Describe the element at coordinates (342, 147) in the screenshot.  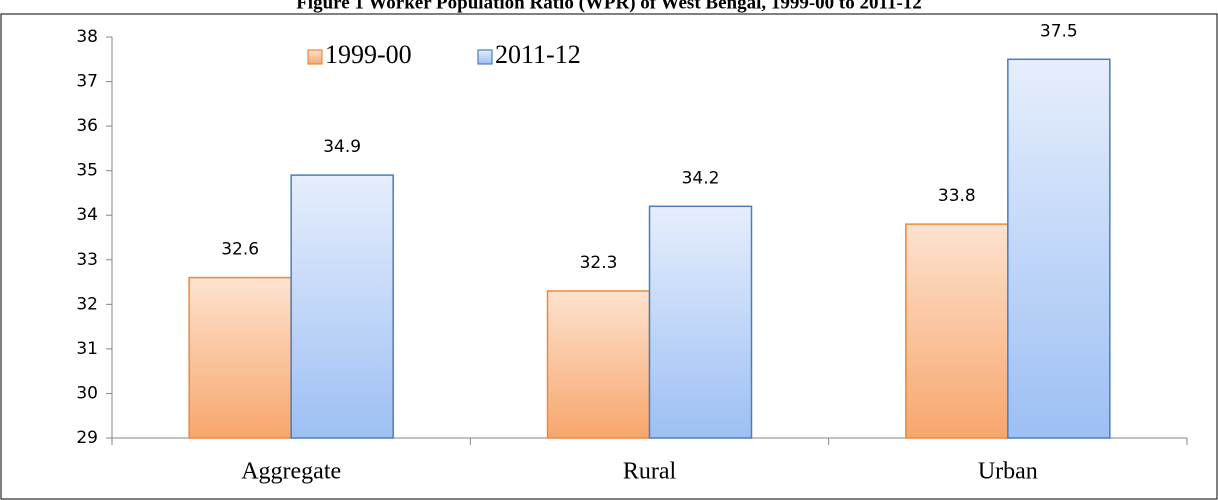
I see `data-label: 34.9` at that location.